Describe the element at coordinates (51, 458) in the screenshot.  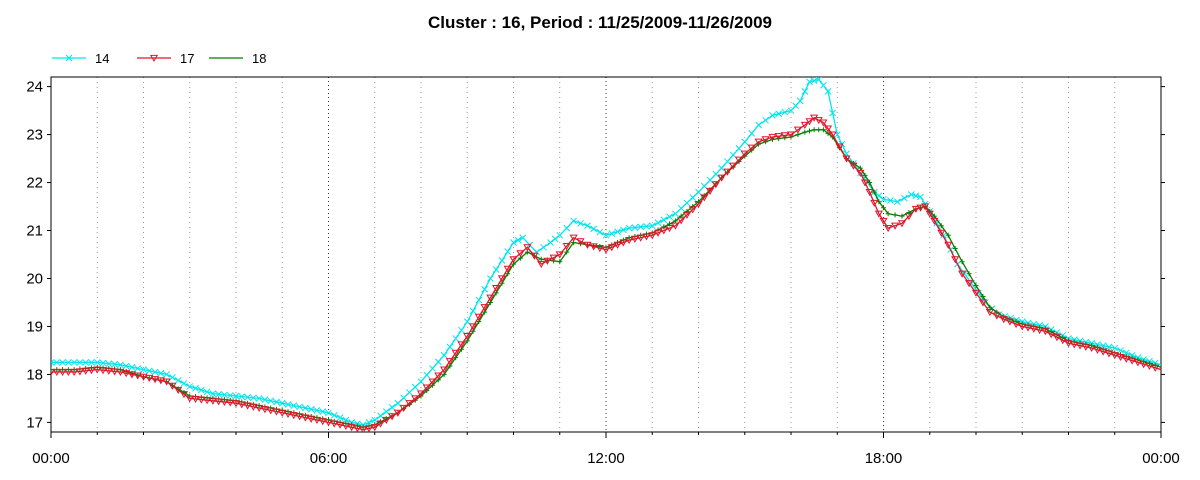
I see `x-tick-label: 00:00` at that location.